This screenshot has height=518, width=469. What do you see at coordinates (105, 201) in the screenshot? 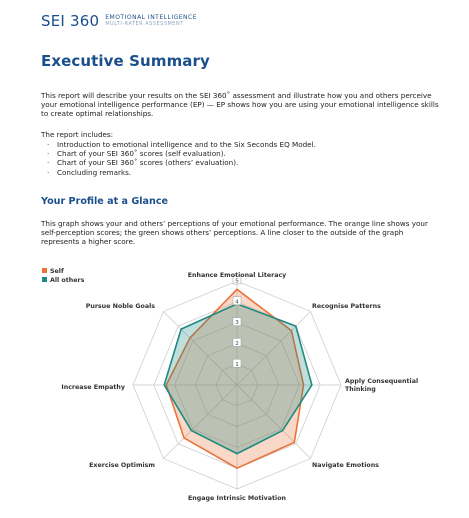
I see `section-heading: Your Profile at a Glance` at bounding box center [105, 201].